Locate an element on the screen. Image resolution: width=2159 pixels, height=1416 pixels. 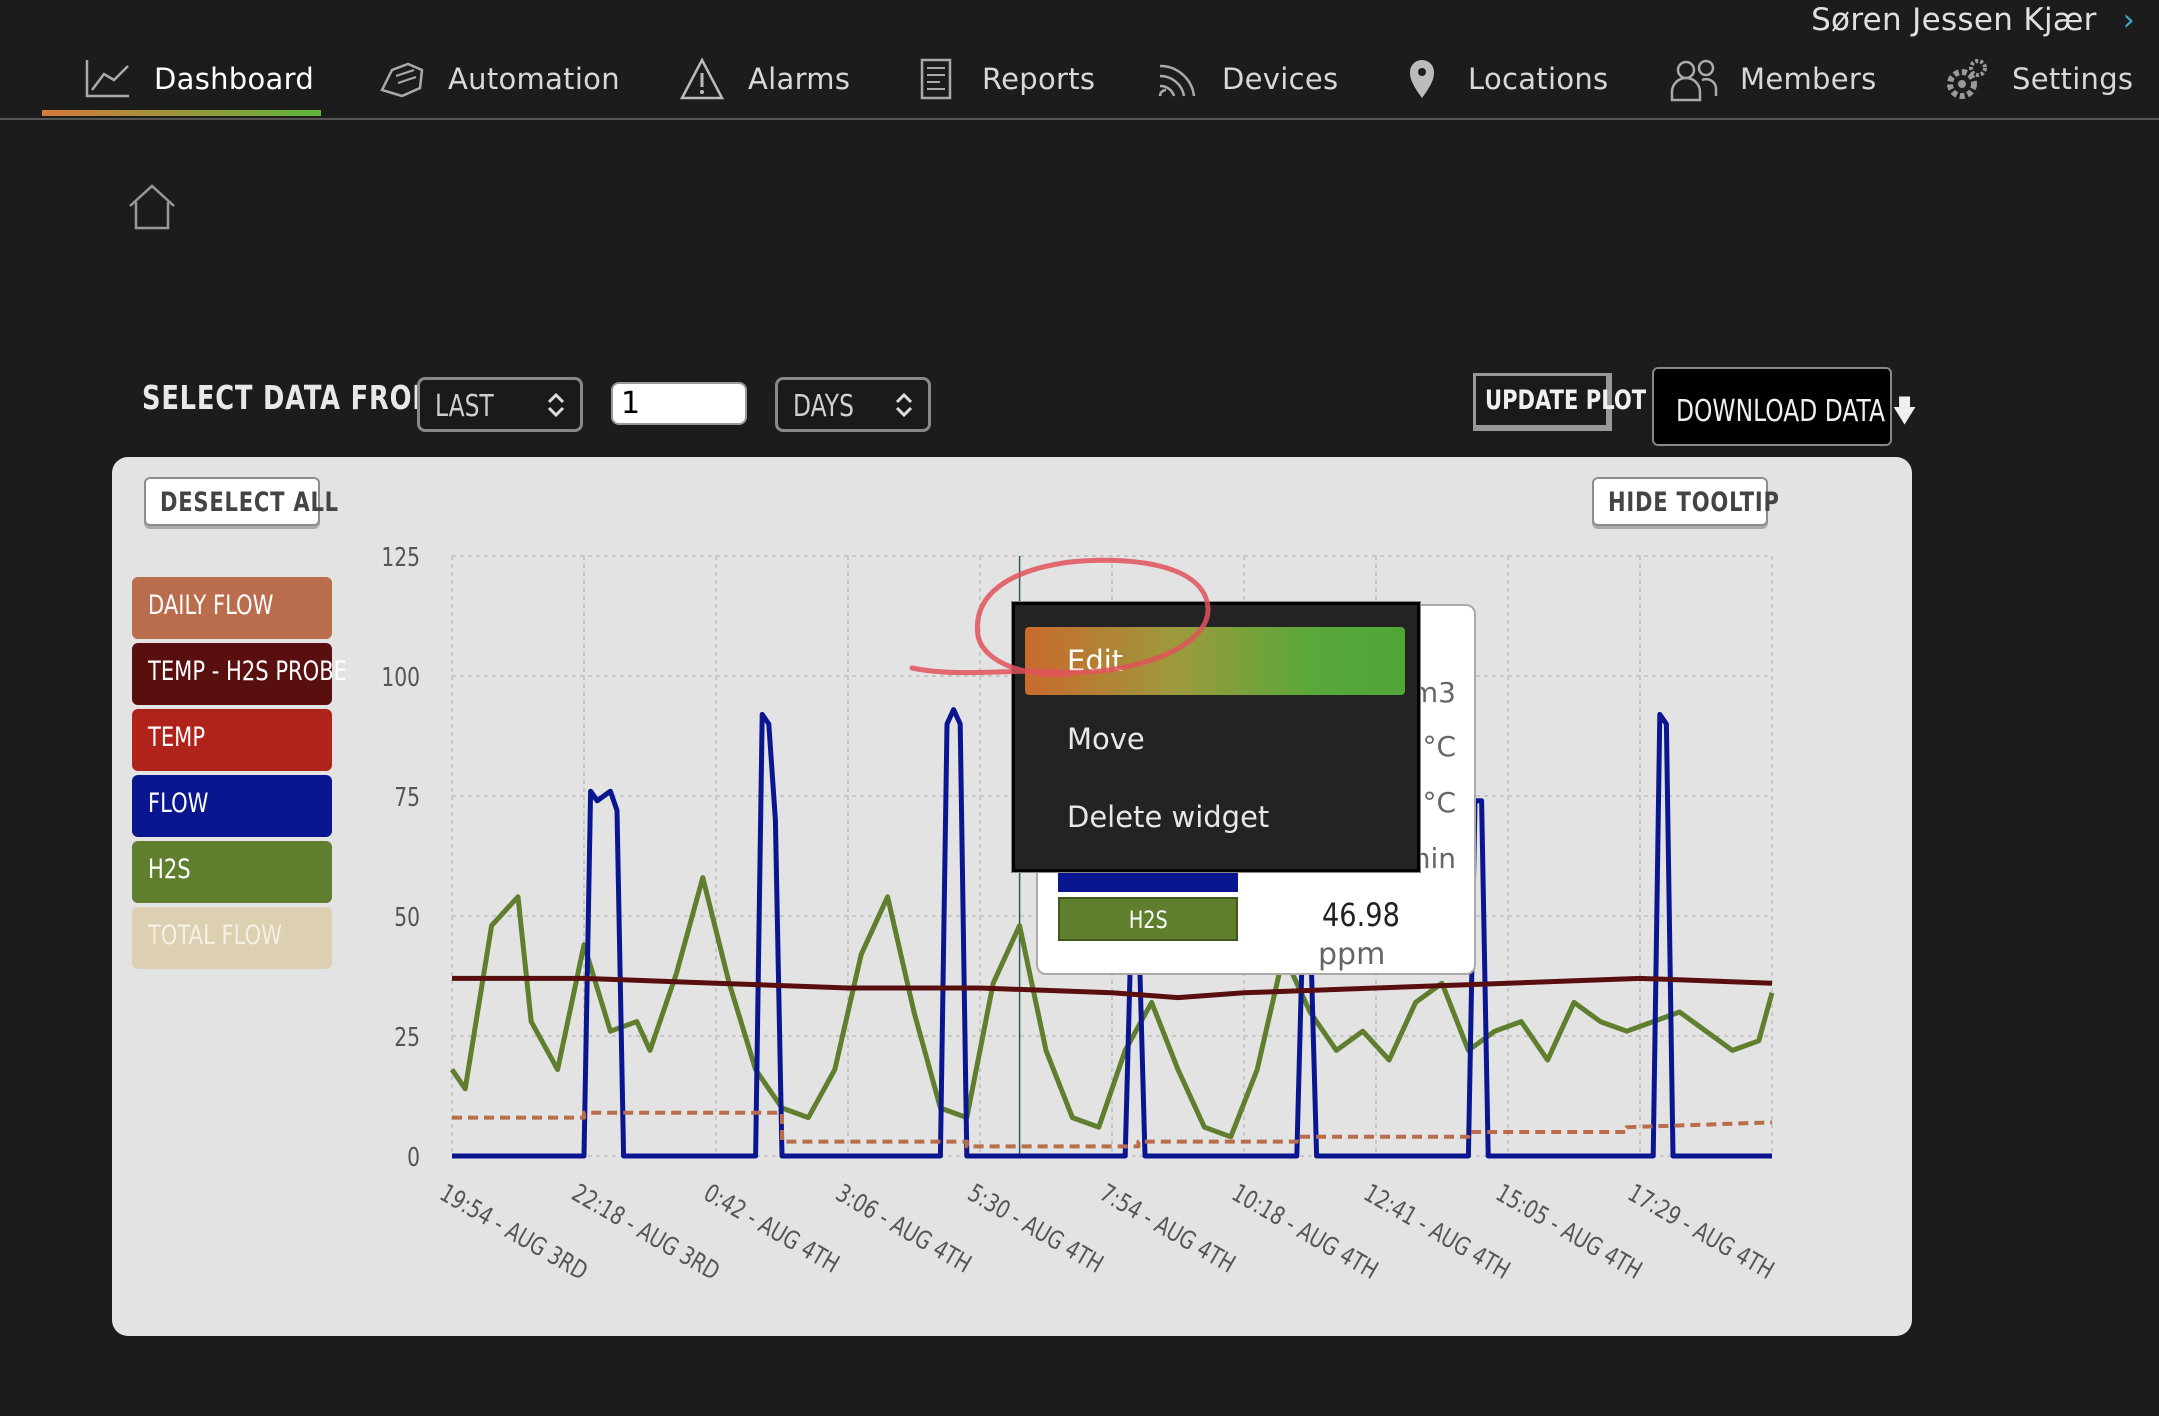
range-mode-value: LAST is located at coordinates (464, 406).